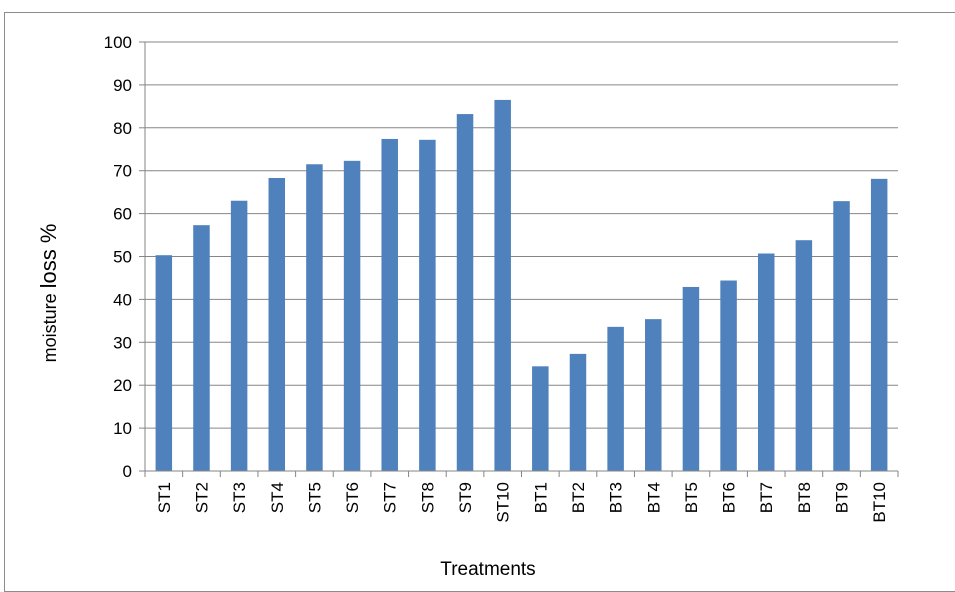 The width and height of the screenshot is (955, 592). Describe the element at coordinates (239, 336) in the screenshot. I see `bar-st3` at that location.